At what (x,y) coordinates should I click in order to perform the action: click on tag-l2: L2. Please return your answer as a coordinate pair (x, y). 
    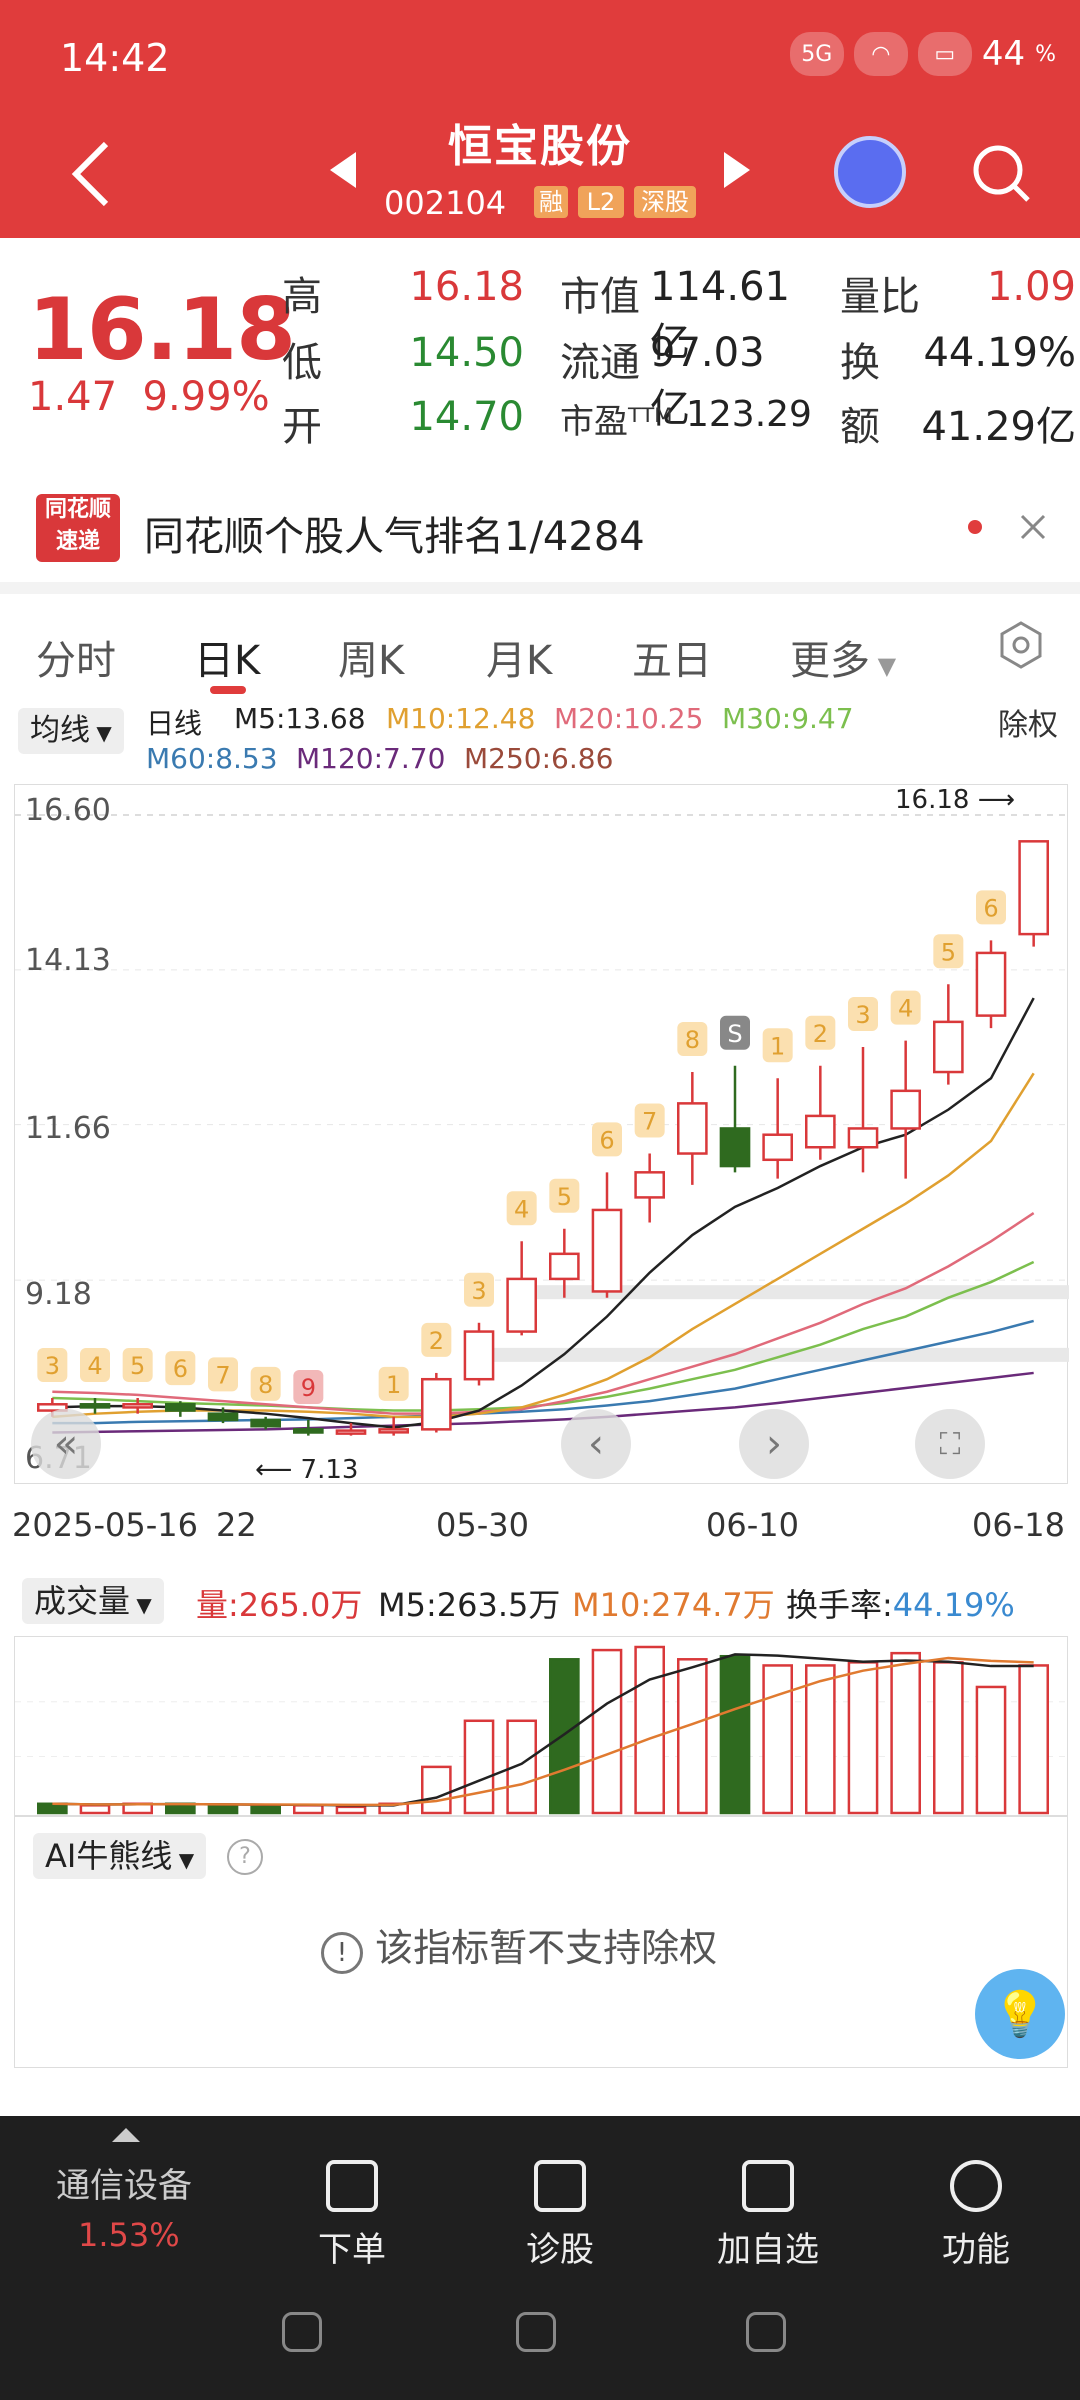
    Looking at the image, I should click on (601, 202).